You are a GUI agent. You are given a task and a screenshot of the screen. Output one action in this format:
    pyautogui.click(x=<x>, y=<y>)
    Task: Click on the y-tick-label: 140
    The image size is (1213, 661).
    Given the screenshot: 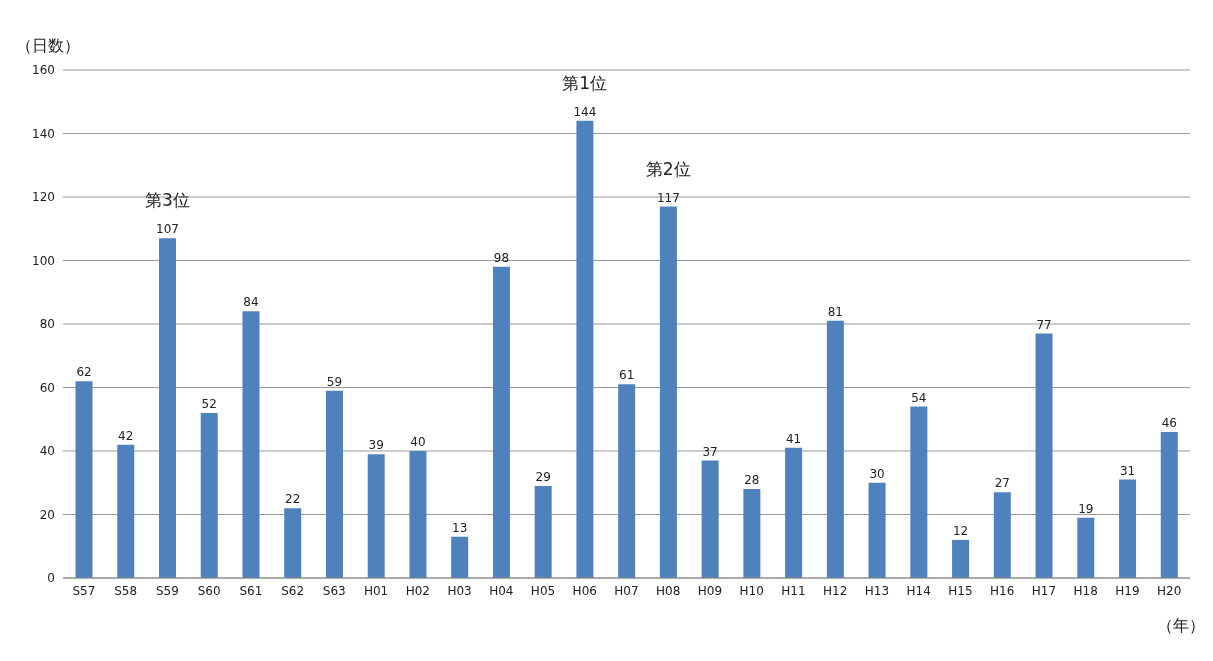 What is the action you would take?
    pyautogui.click(x=43, y=133)
    